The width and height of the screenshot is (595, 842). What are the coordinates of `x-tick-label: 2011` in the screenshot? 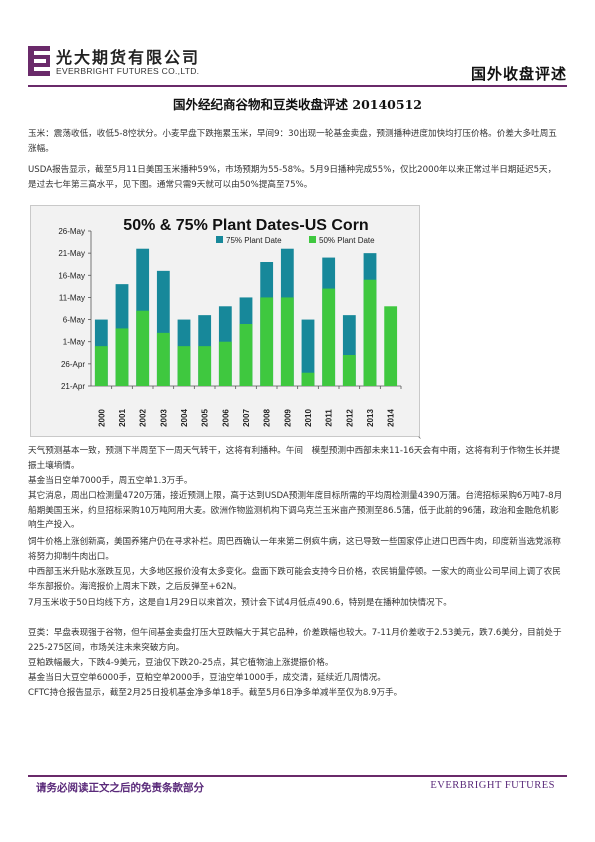 It's located at (329, 418).